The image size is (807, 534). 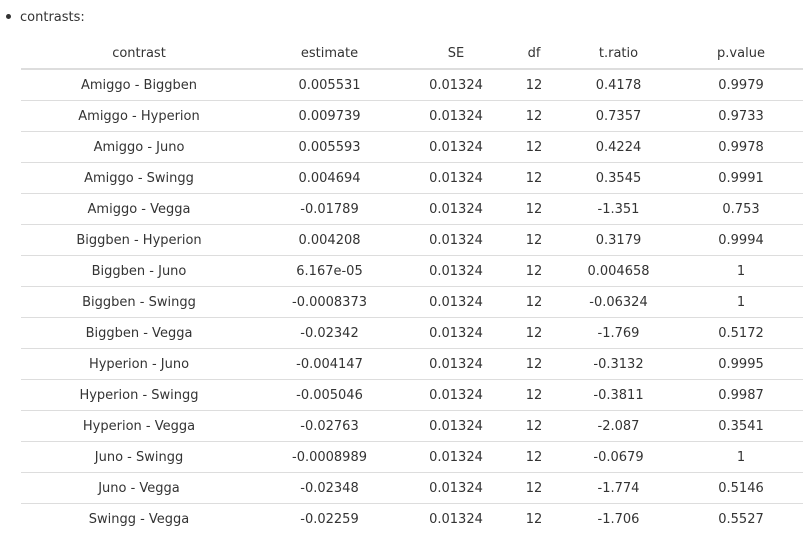 I want to click on cell-t-ratio: -1.769, so click(x=618, y=333).